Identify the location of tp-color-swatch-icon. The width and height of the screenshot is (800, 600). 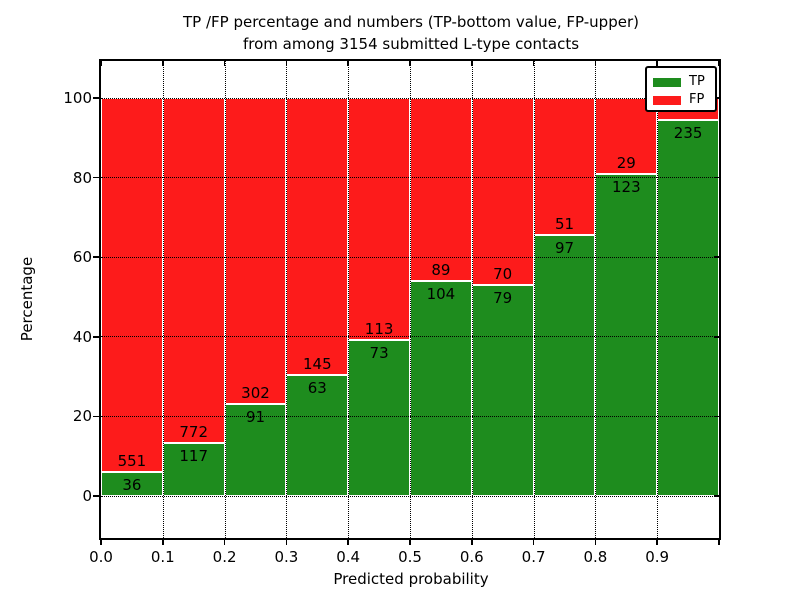
(667, 82).